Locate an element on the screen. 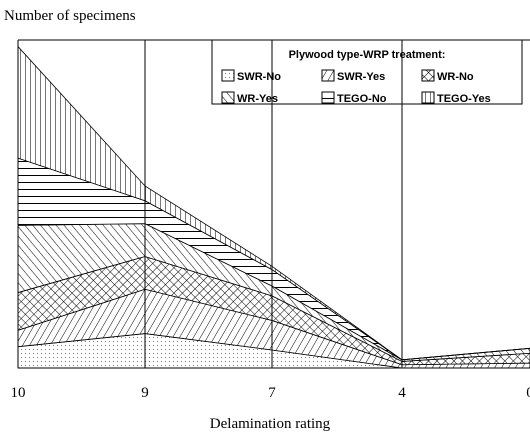 The image size is (530, 438). legend-label: TEGO-Yes is located at coordinates (464, 99).